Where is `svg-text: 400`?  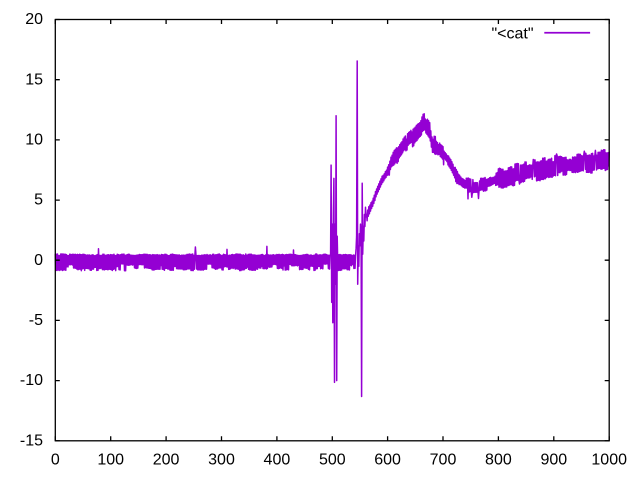
svg-text: 400 is located at coordinates (277, 459).